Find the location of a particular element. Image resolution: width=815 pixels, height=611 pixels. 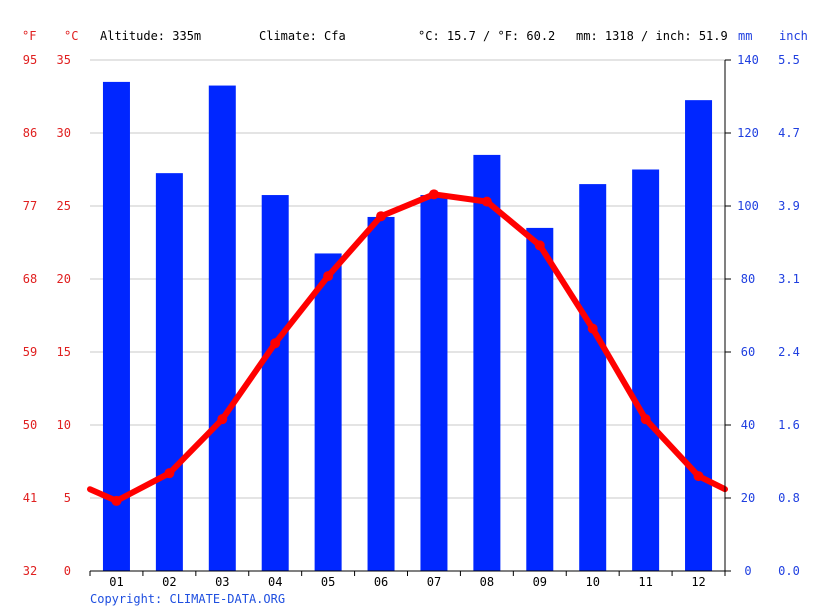

x-tick-label: 09 is located at coordinates (540, 582).